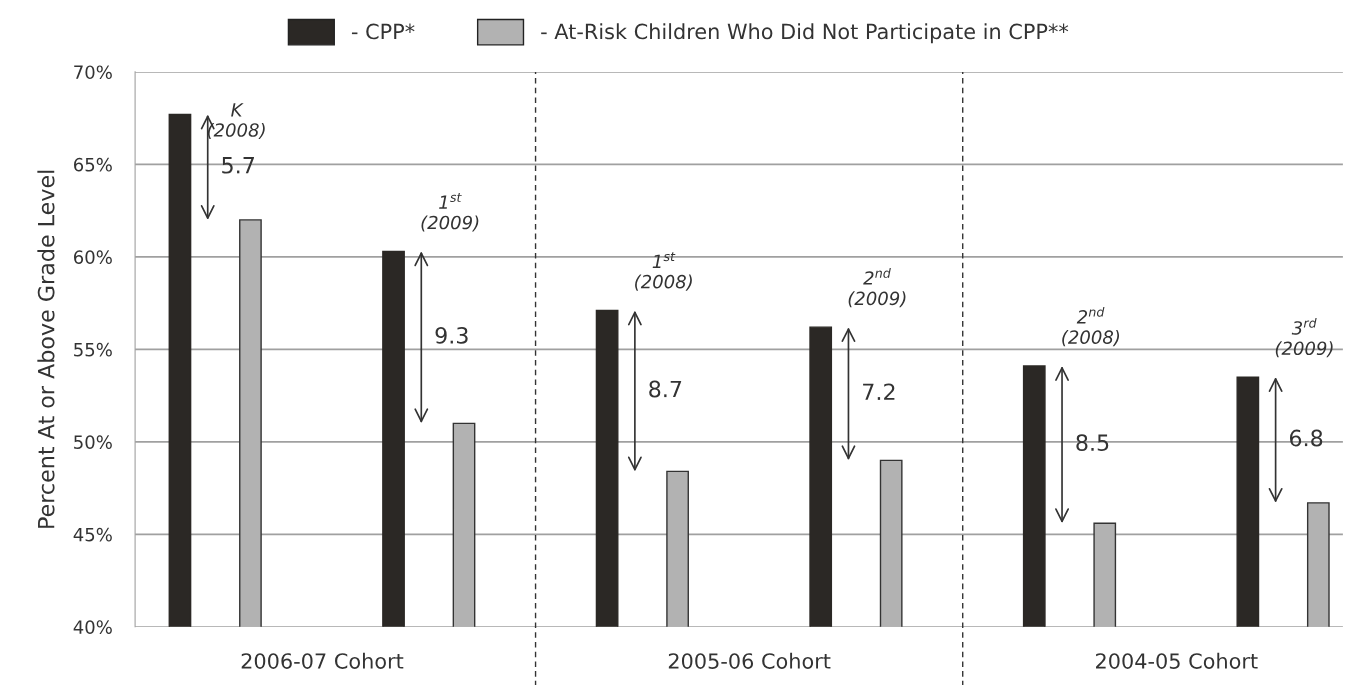  What do you see at coordinates (92, 534) in the screenshot?
I see `y-tick-label: 45%` at bounding box center [92, 534].